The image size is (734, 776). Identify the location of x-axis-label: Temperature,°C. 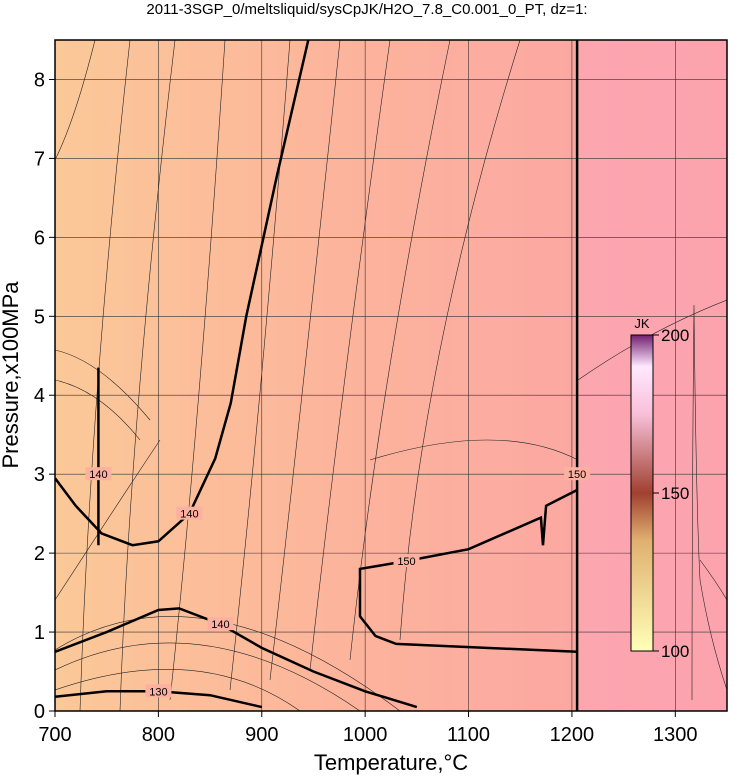
(391, 762).